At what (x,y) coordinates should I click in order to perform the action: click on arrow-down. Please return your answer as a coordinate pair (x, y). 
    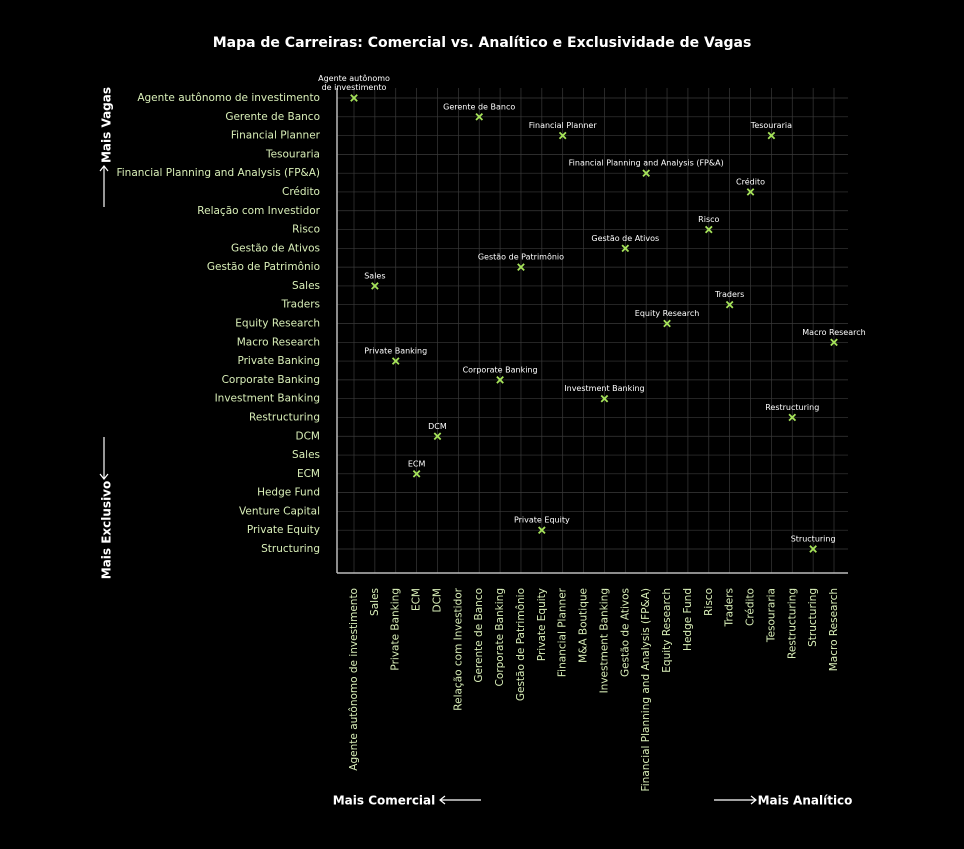
    Looking at the image, I should click on (104, 458).